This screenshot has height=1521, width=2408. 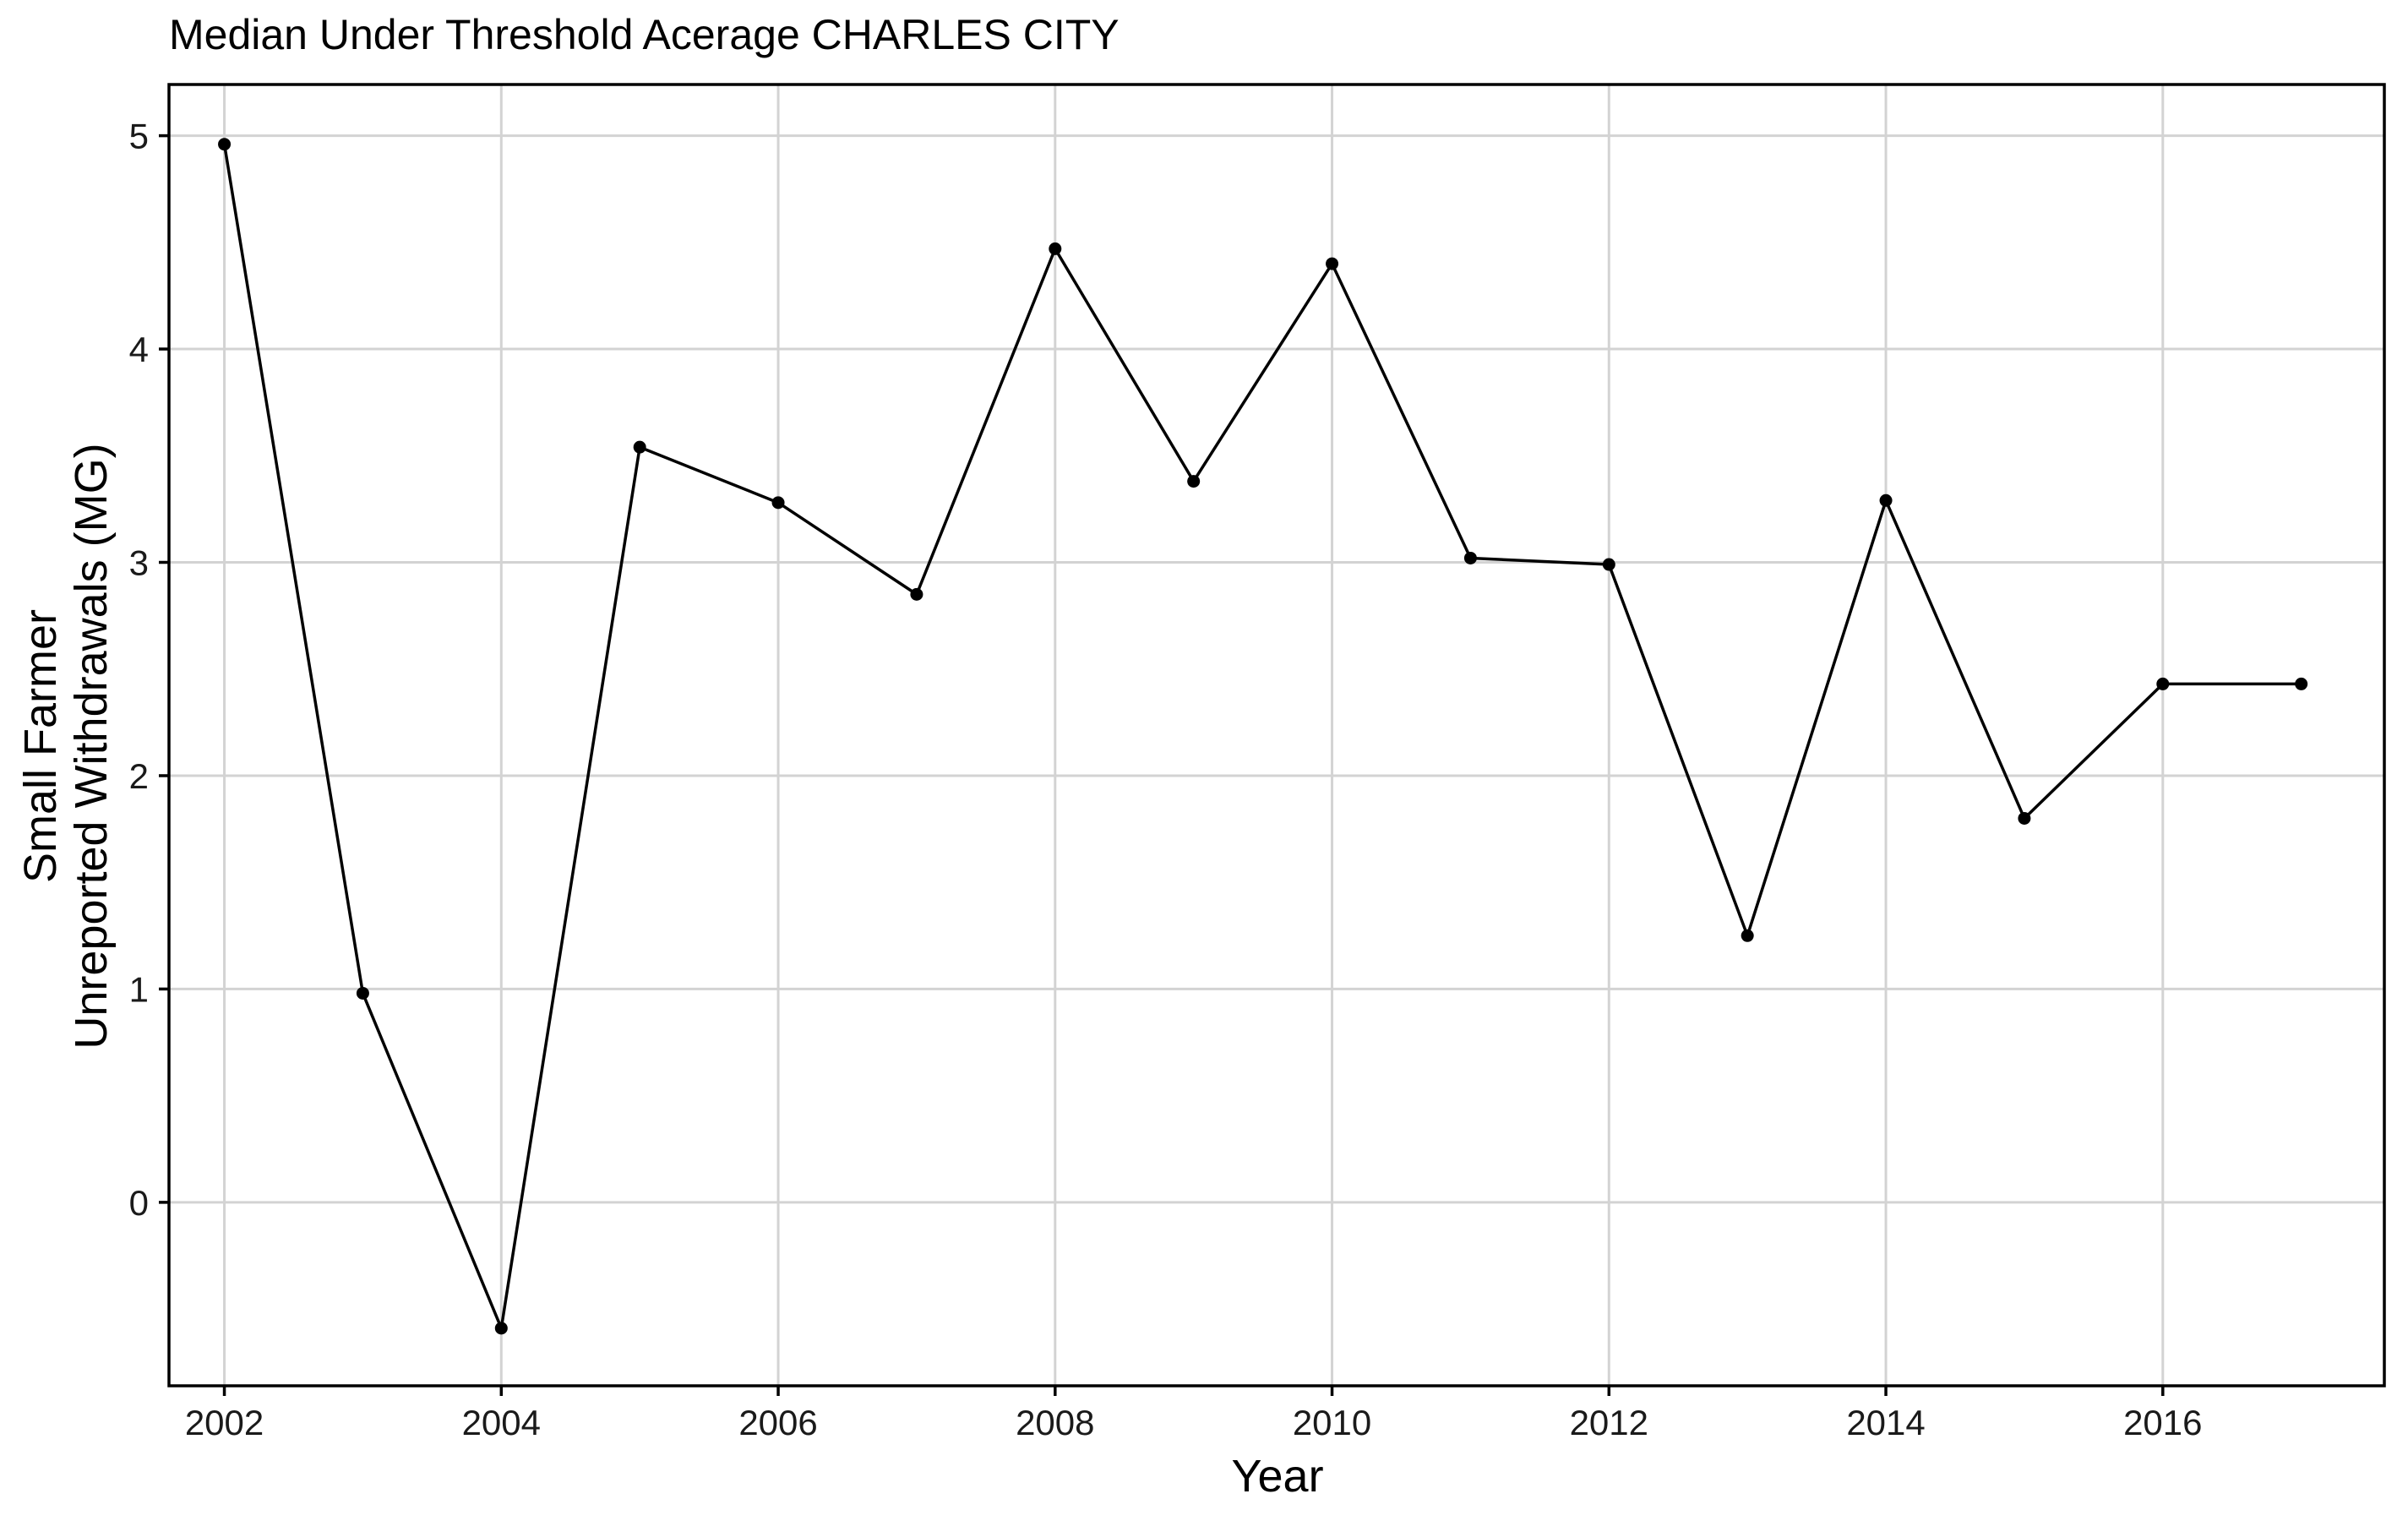 I want to click on y-tick-label-4: 4, so click(x=139, y=349).